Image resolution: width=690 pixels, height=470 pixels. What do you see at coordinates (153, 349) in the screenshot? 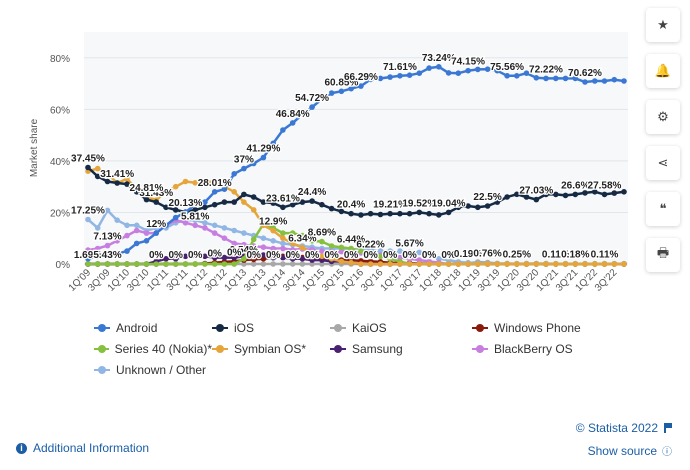
I see `legend-item-series-40-nokia: Series 40 (Nokia)*` at bounding box center [153, 349].